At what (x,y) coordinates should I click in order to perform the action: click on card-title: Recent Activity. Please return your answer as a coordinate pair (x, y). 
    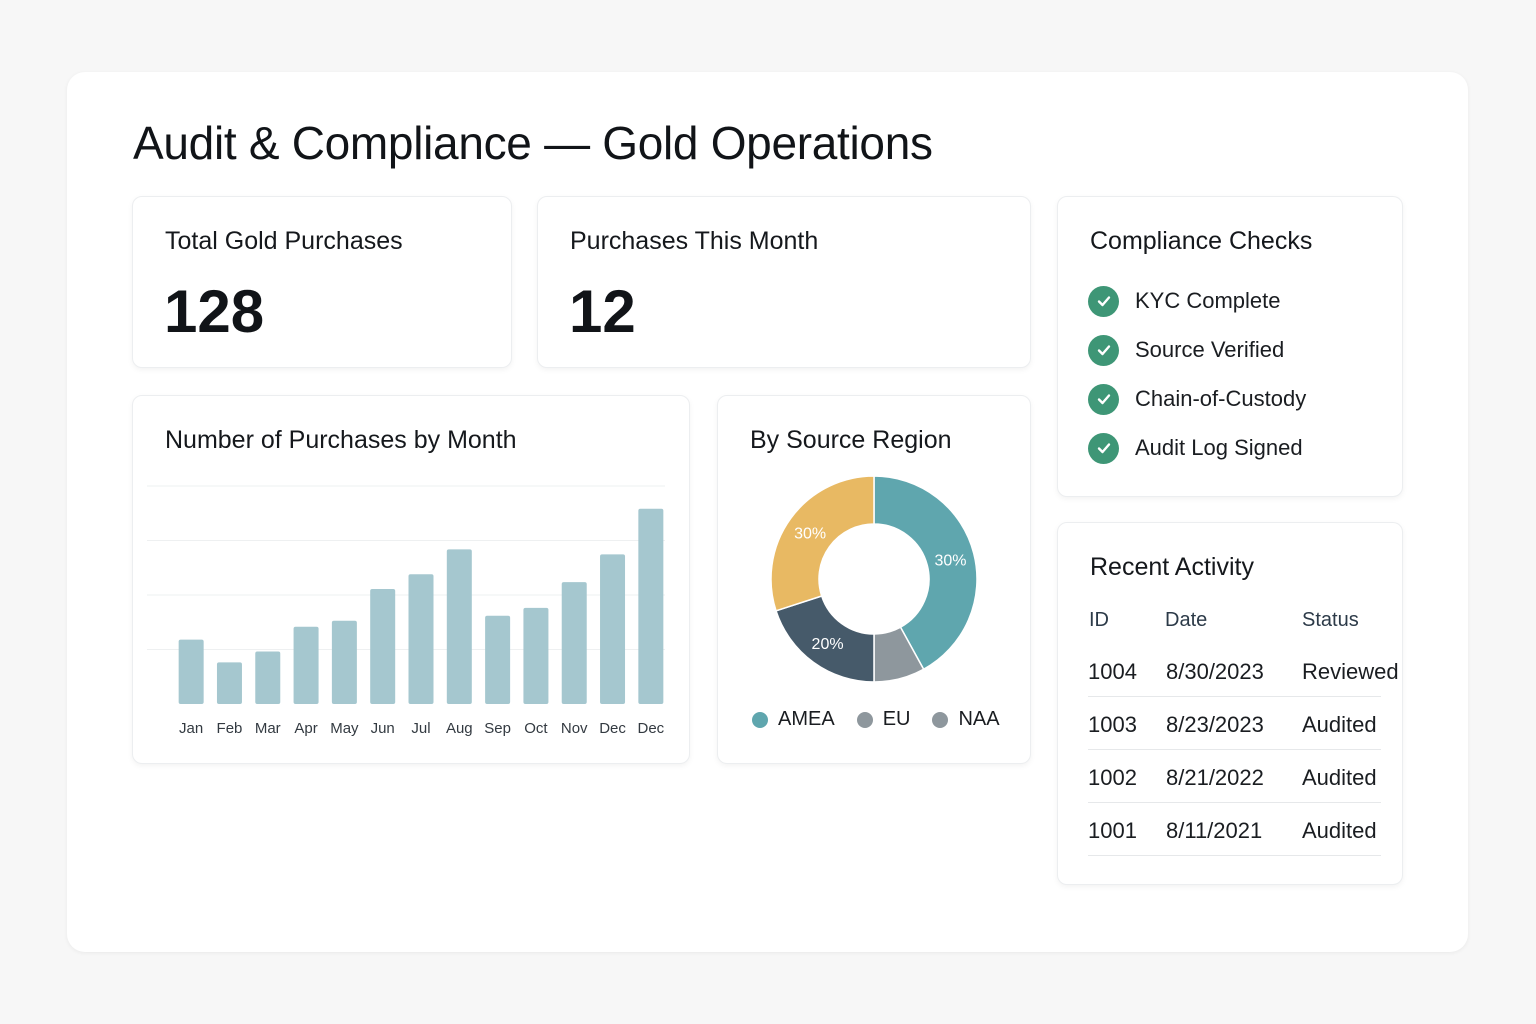
    Looking at the image, I should click on (1172, 567).